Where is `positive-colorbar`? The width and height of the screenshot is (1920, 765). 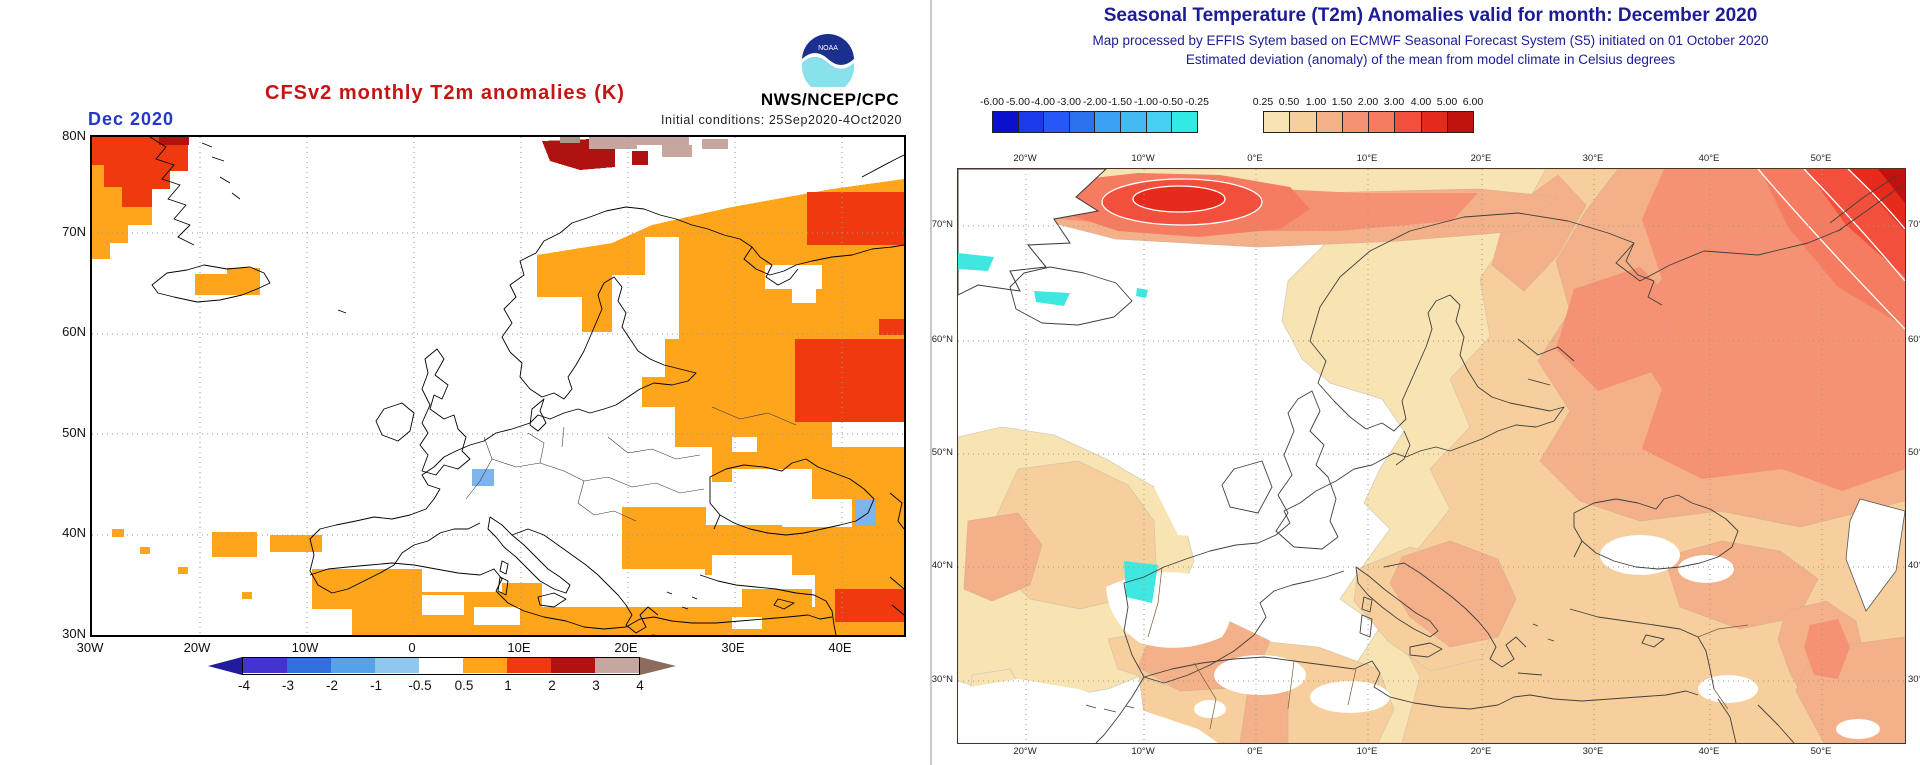 positive-colorbar is located at coordinates (1369, 122).